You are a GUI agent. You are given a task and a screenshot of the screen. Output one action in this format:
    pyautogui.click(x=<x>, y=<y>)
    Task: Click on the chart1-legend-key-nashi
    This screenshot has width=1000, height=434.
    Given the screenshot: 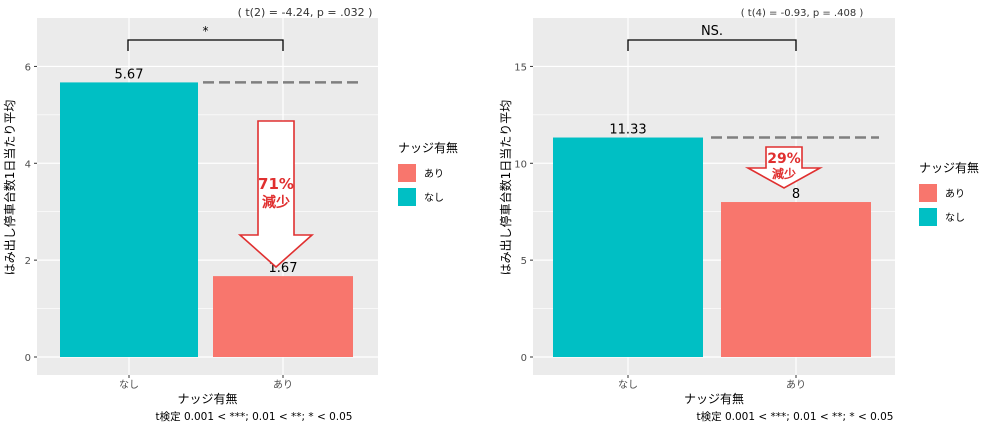 What is the action you would take?
    pyautogui.click(x=407, y=197)
    